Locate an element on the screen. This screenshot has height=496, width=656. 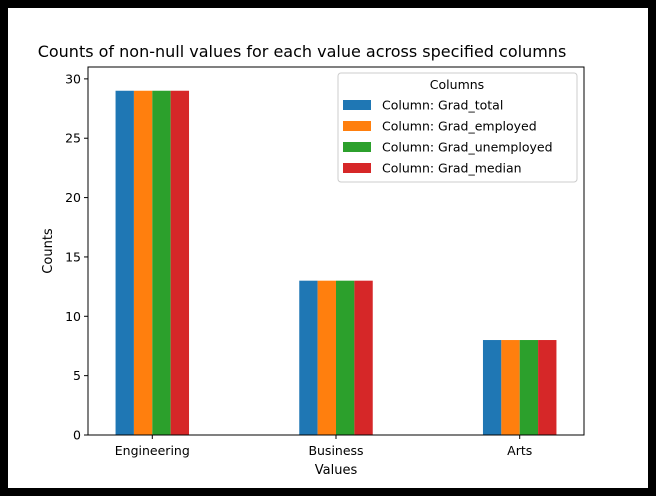
x-axis-label: Values is located at coordinates (336, 470).